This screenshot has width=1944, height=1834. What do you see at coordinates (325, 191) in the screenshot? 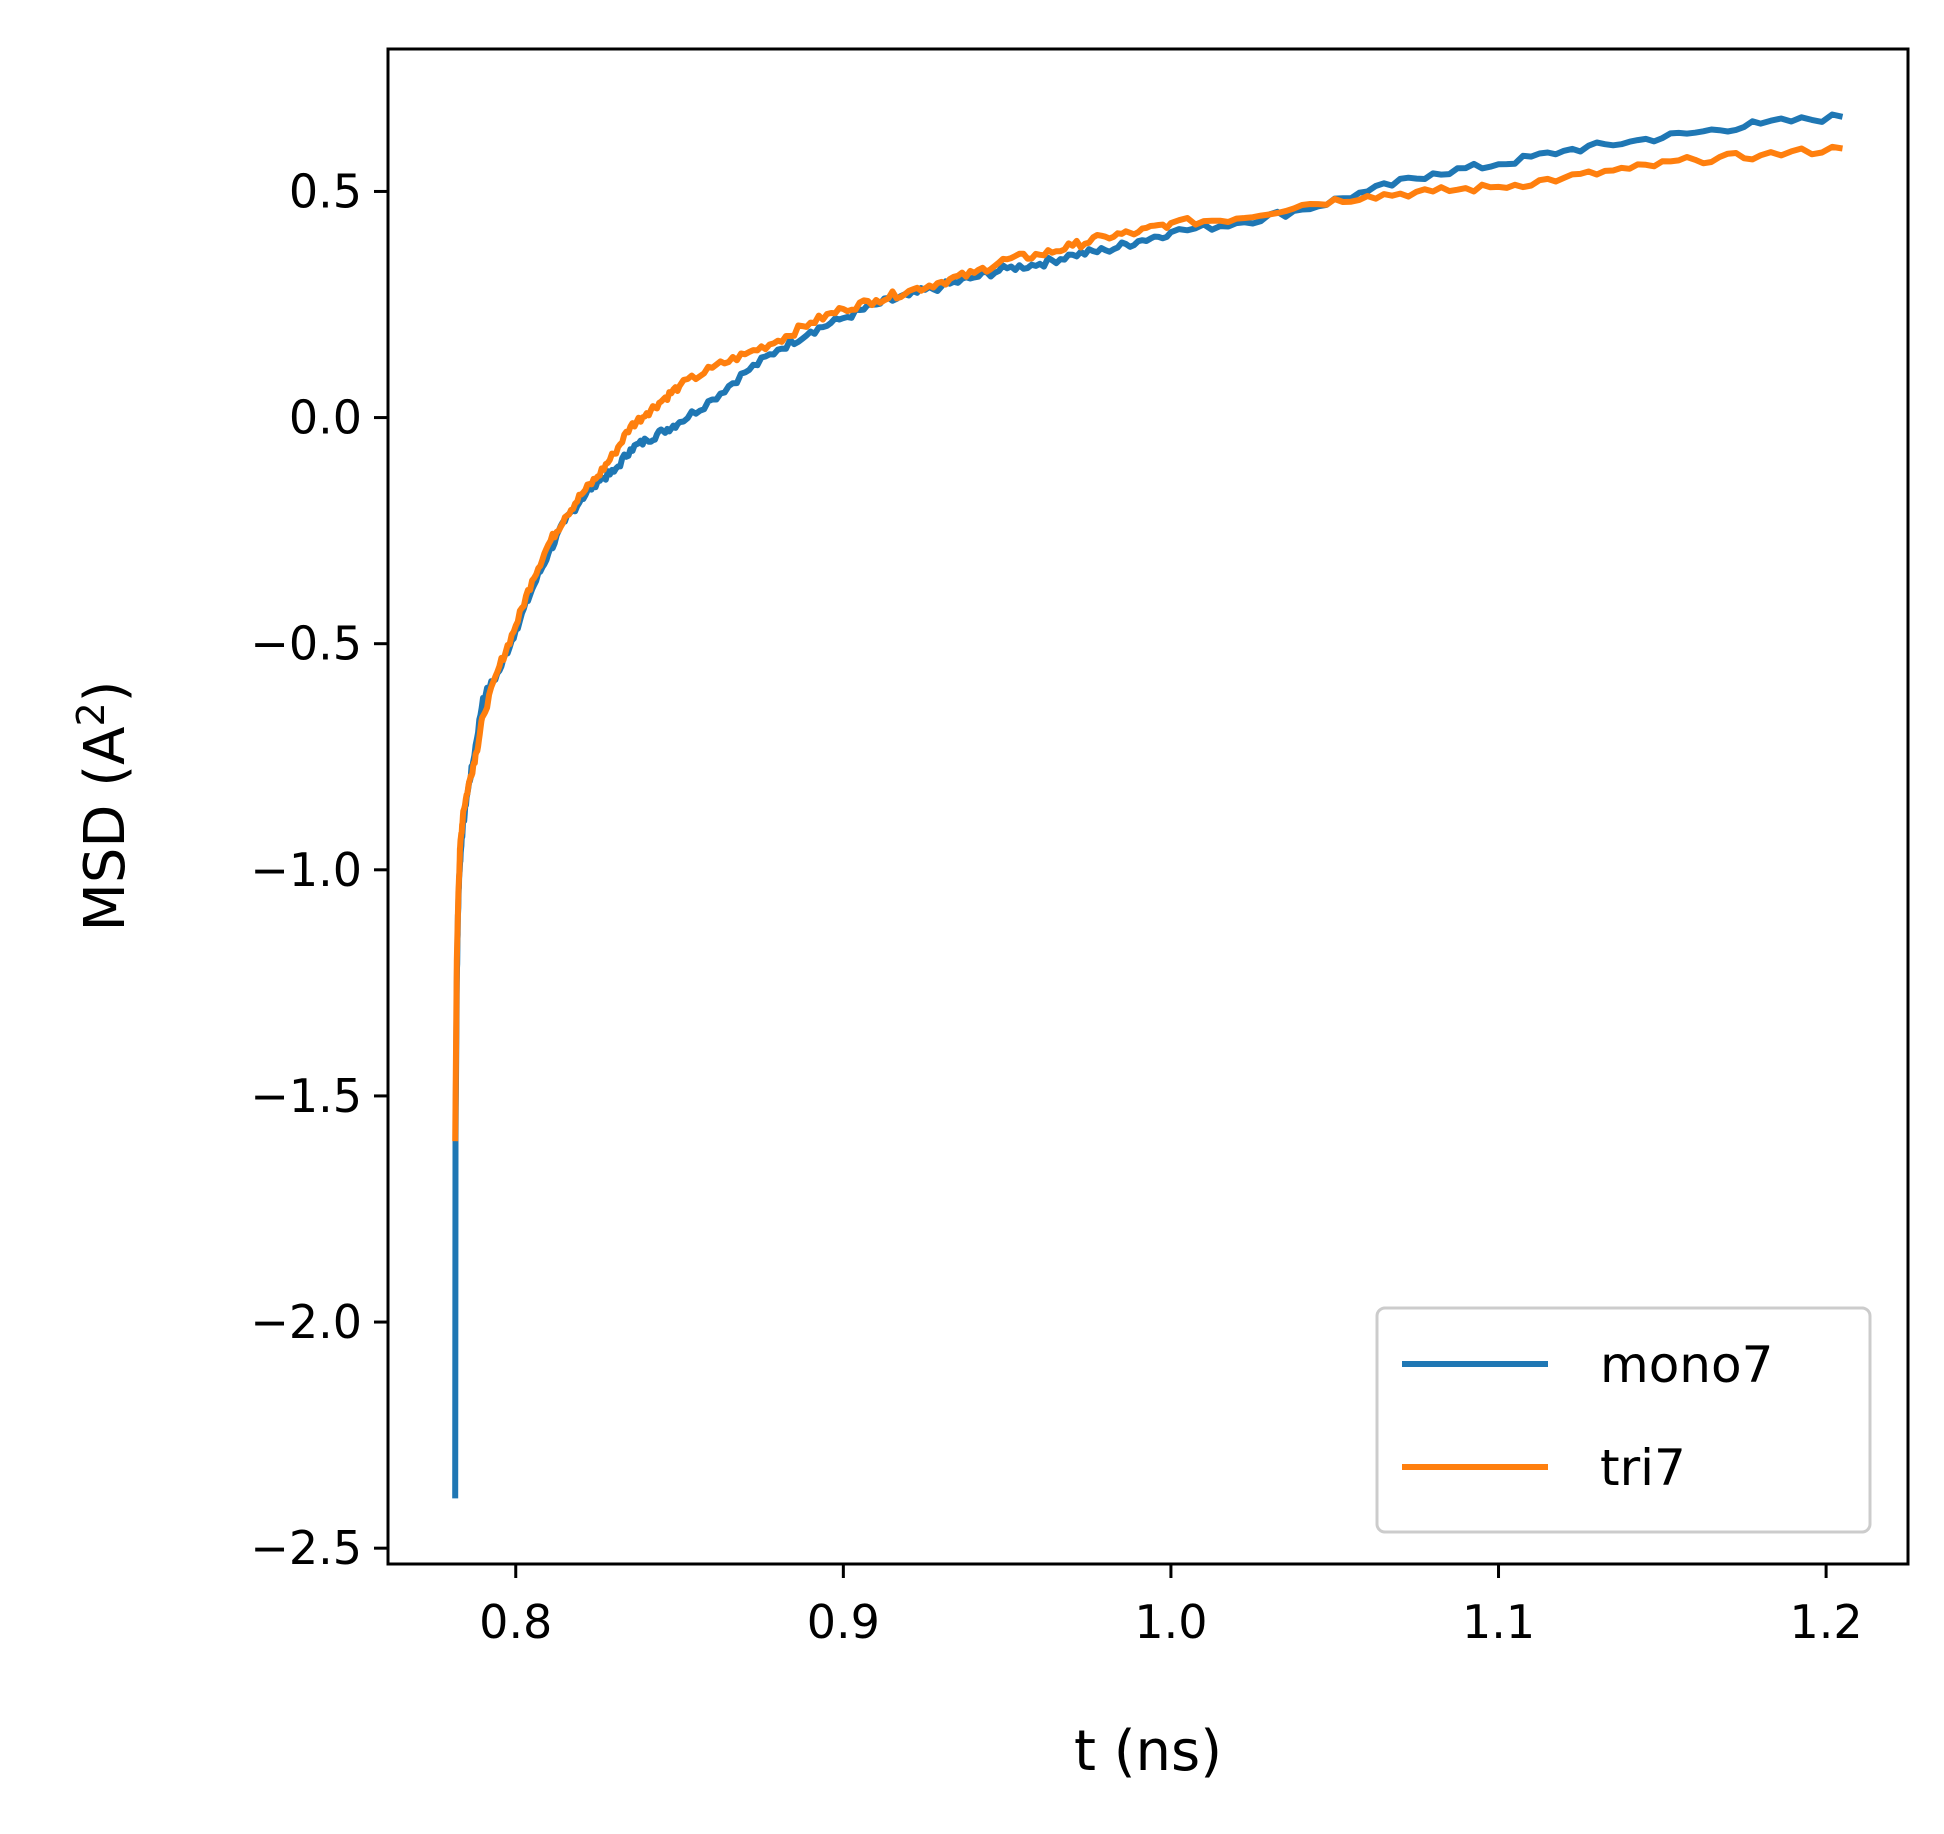
I see `y-tick-label: 0.5` at bounding box center [325, 191].